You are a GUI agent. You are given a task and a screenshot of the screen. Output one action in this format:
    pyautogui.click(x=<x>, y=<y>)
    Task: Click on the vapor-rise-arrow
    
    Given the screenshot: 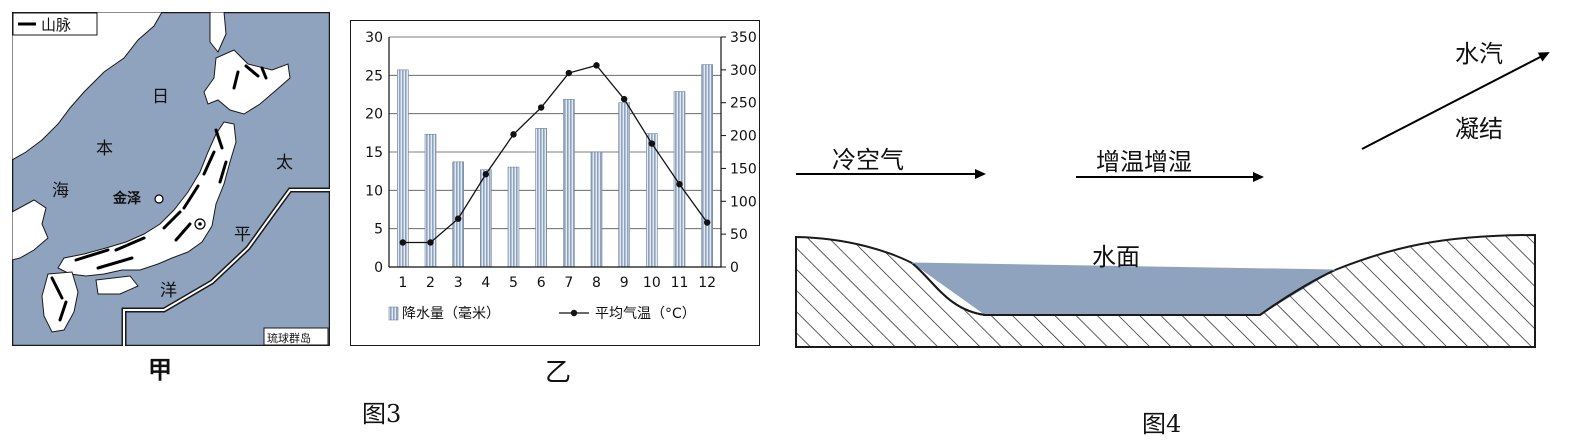 What is the action you would take?
    pyautogui.click(x=1455, y=101)
    